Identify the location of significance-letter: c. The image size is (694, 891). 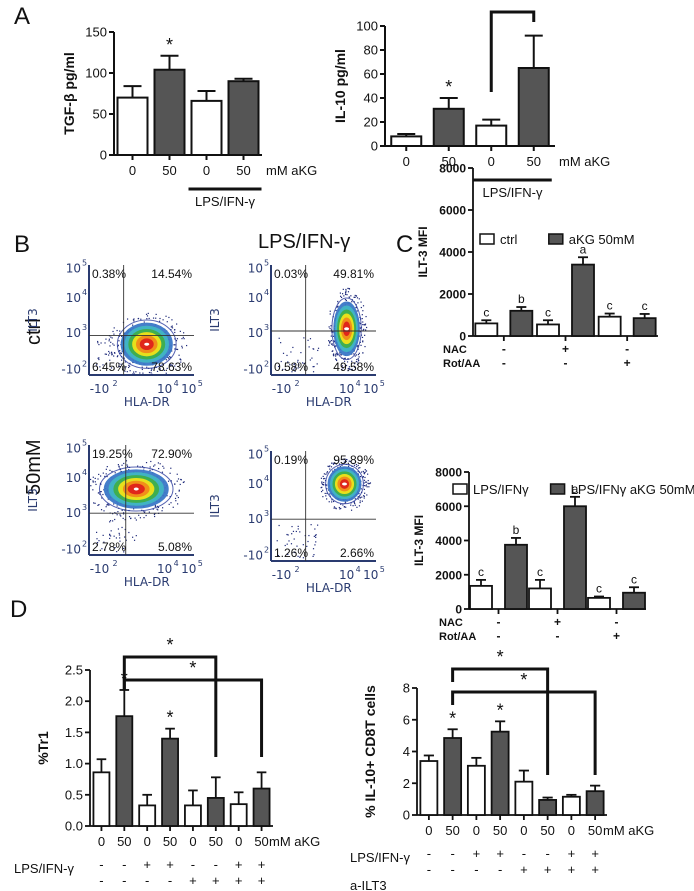
(540, 572).